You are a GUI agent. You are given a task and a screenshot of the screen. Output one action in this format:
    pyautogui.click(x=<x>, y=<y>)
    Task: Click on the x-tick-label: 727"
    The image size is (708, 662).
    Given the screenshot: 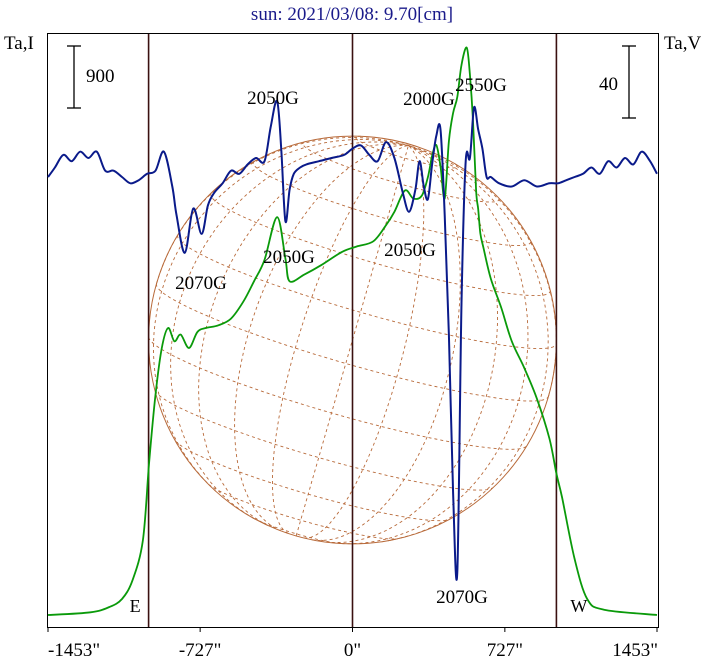 What is the action you would take?
    pyautogui.click(x=505, y=650)
    